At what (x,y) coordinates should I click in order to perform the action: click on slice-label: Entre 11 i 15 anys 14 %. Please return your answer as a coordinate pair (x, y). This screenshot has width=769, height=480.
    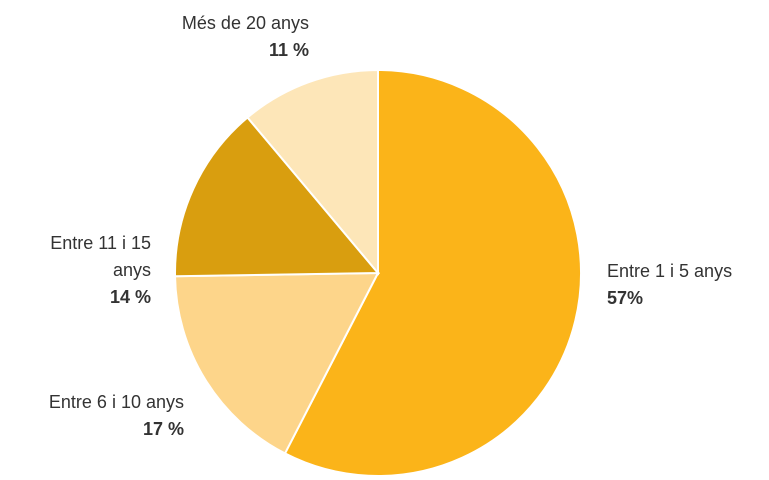
    Looking at the image, I should click on (96, 270).